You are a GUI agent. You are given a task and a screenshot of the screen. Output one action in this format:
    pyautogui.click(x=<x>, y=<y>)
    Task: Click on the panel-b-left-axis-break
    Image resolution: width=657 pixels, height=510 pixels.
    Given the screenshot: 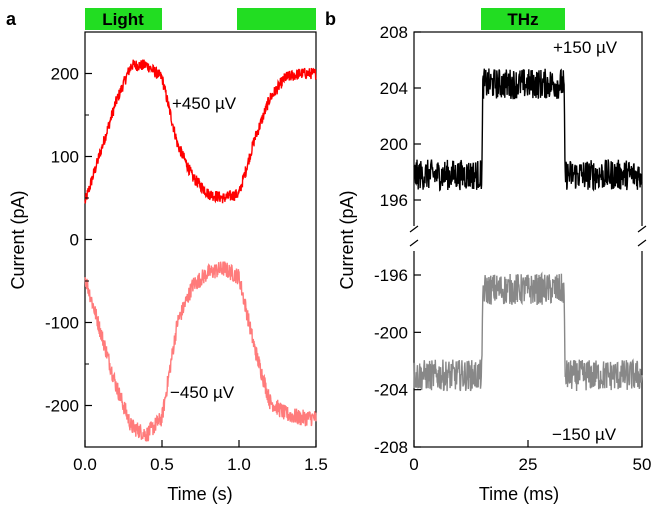 What is the action you would take?
    pyautogui.click(x=414, y=238)
    